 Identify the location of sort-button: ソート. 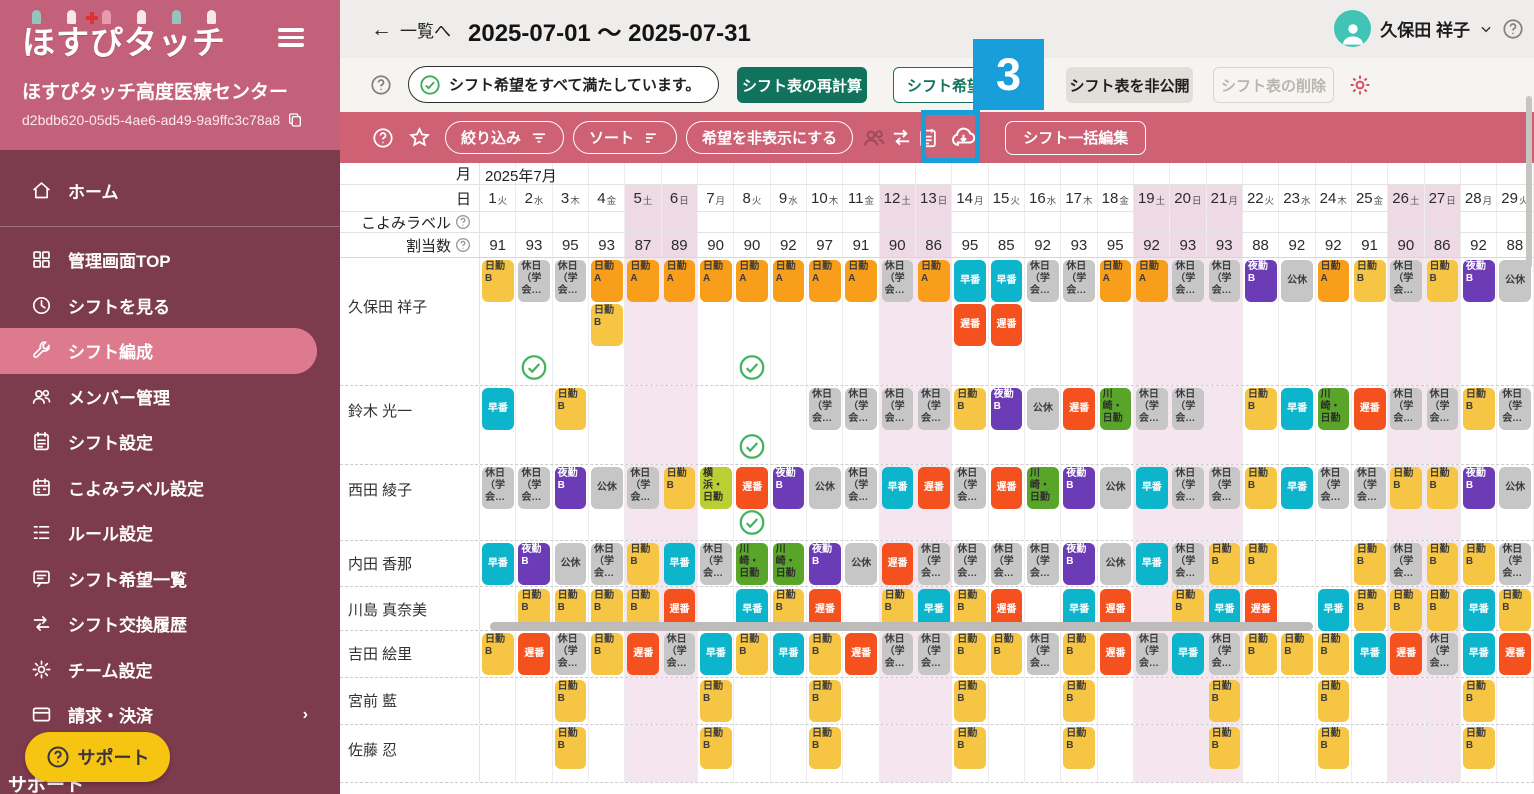
(625, 137).